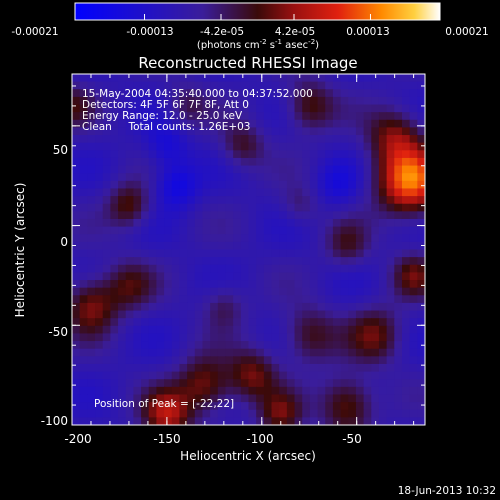 The width and height of the screenshot is (500, 500). Describe the element at coordinates (295, 32) in the screenshot. I see `colorbar-tick-label: 4.2e-05` at that location.